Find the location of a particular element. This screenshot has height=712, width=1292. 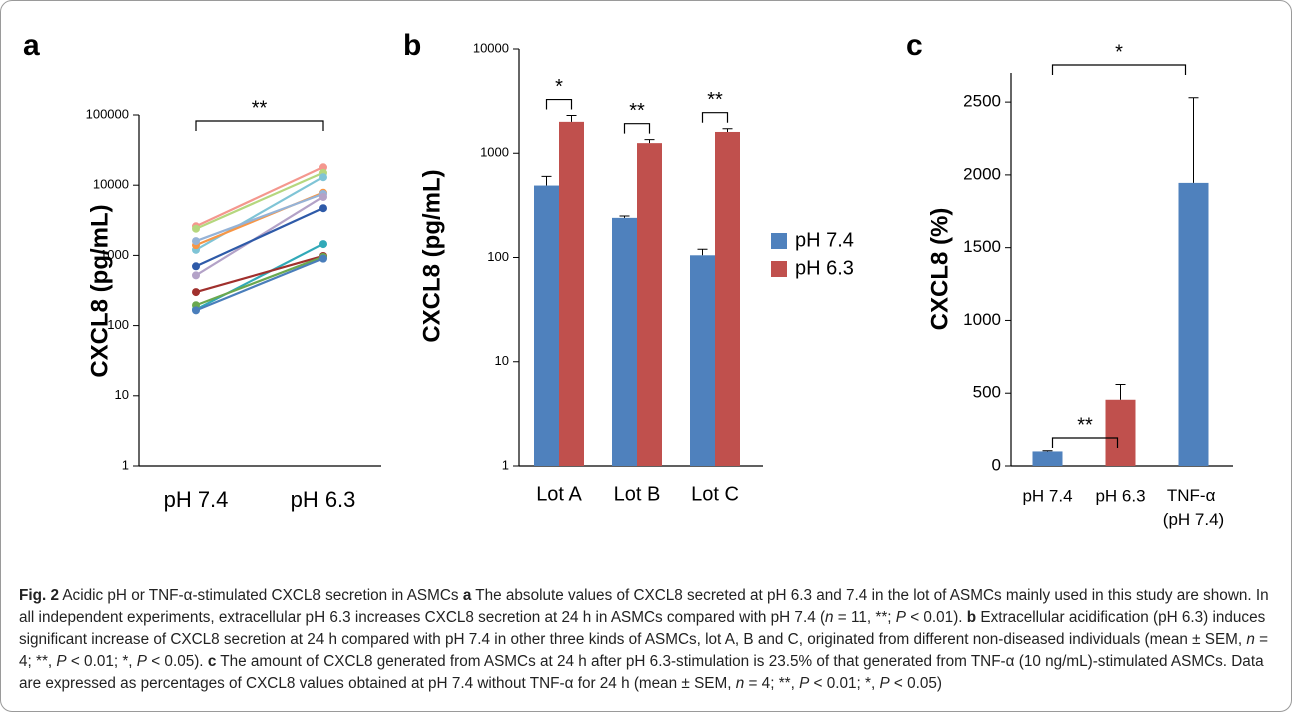

caption-run: b is located at coordinates (971, 617).